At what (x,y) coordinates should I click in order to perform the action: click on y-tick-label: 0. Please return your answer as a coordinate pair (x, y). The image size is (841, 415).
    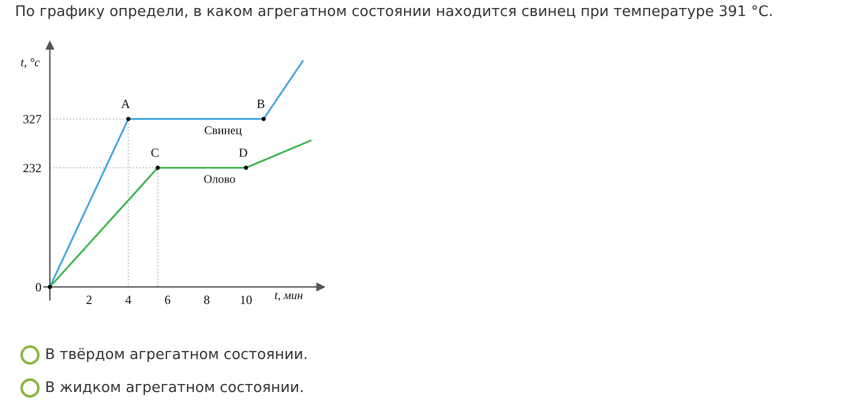
    Looking at the image, I should click on (39, 287).